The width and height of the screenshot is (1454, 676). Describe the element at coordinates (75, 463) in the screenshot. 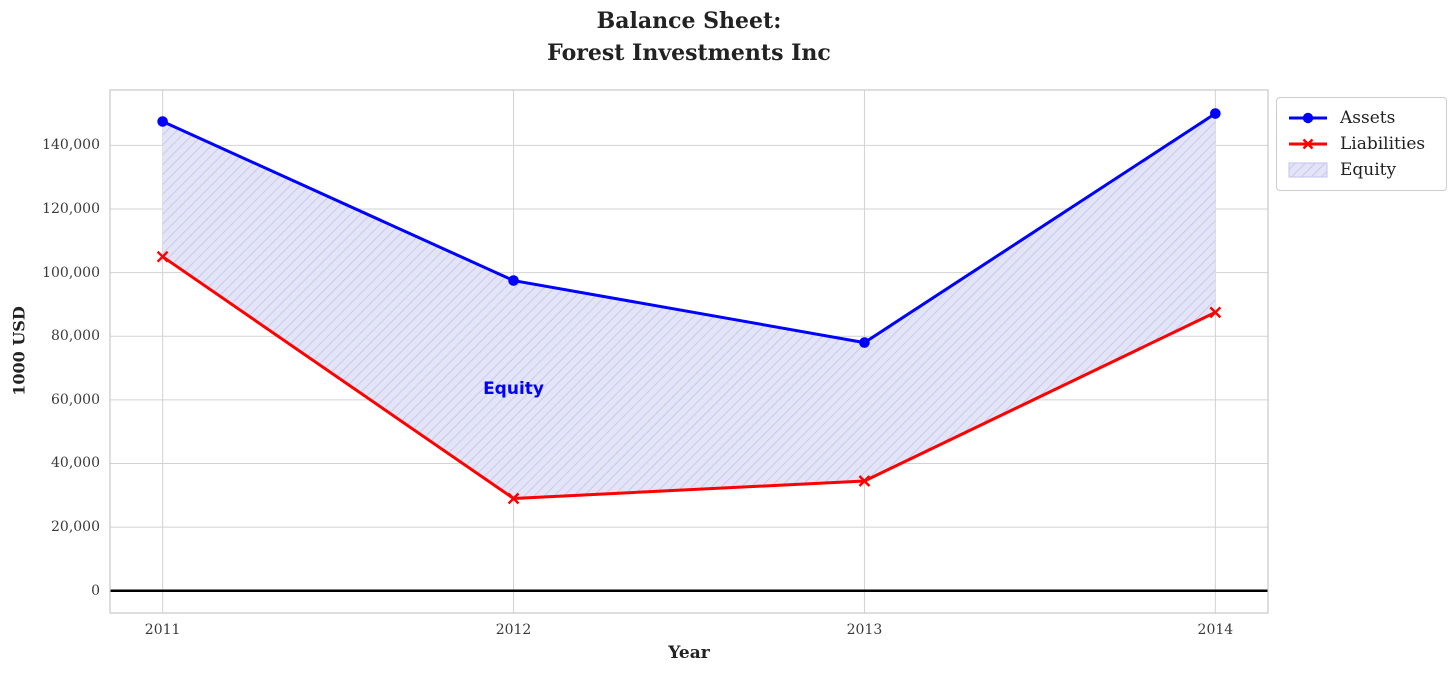

I see `y-tick-label: 40,000` at that location.